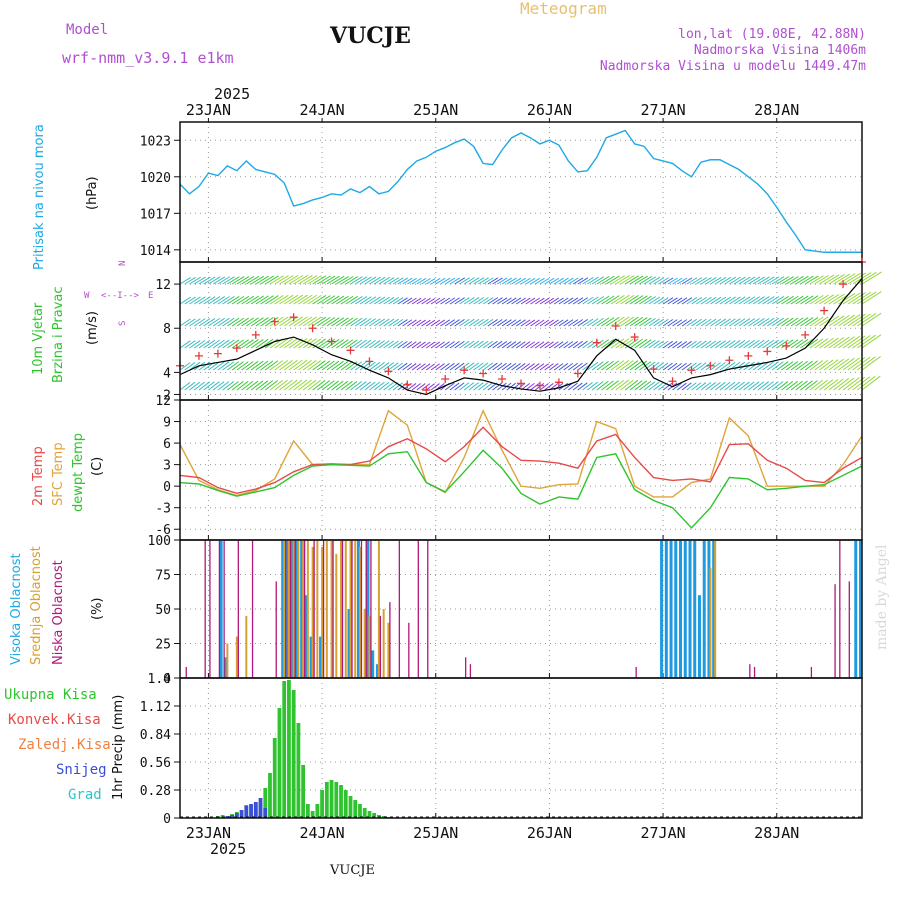  I want to click on model-label: Model, so click(87, 30).